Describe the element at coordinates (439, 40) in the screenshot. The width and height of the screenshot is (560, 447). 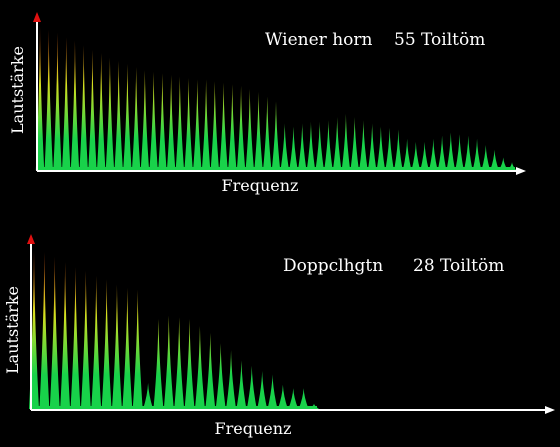
I see `chart-subtitle: 55 Toiltöm` at that location.